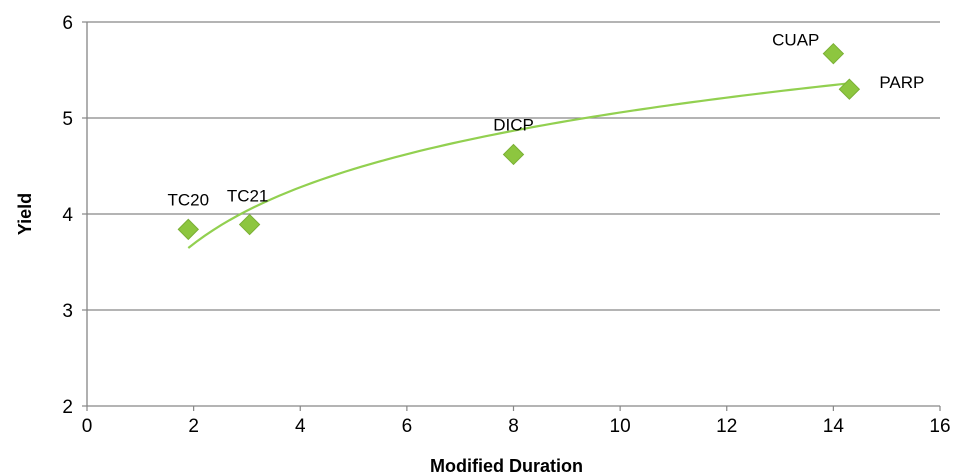 Image resolution: width=963 pixels, height=474 pixels. I want to click on x-tick-label-2: 2, so click(193, 426).